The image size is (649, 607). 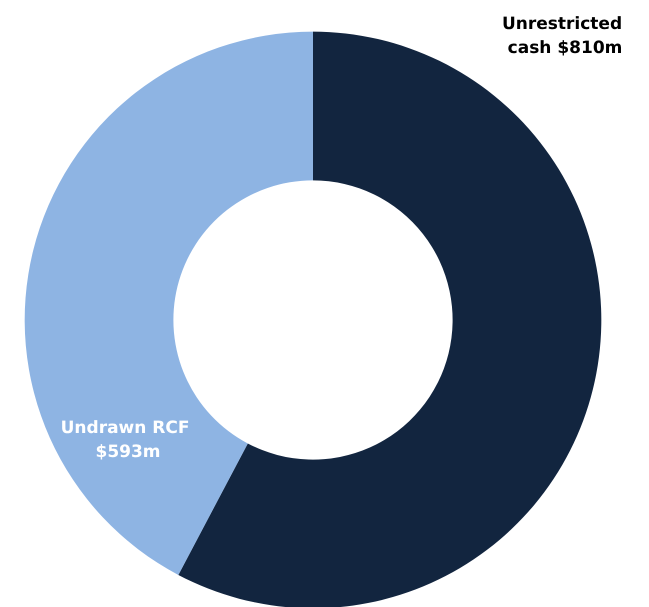 What do you see at coordinates (128, 428) in the screenshot?
I see `slice-label: Undrawn RCF` at bounding box center [128, 428].